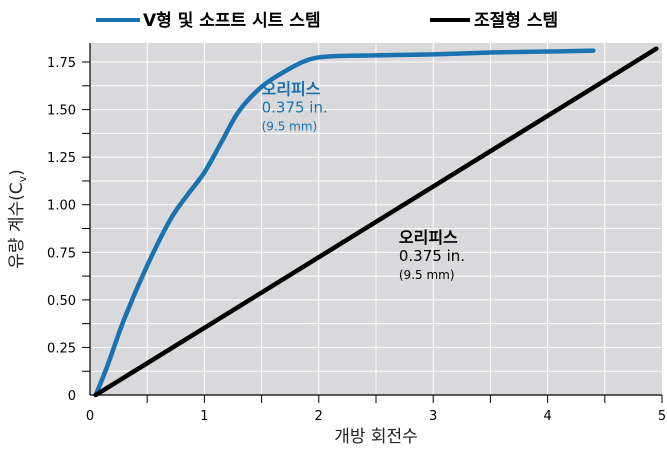  Describe the element at coordinates (61, 301) in the screenshot. I see `y-tick-label: 0.50` at that location.